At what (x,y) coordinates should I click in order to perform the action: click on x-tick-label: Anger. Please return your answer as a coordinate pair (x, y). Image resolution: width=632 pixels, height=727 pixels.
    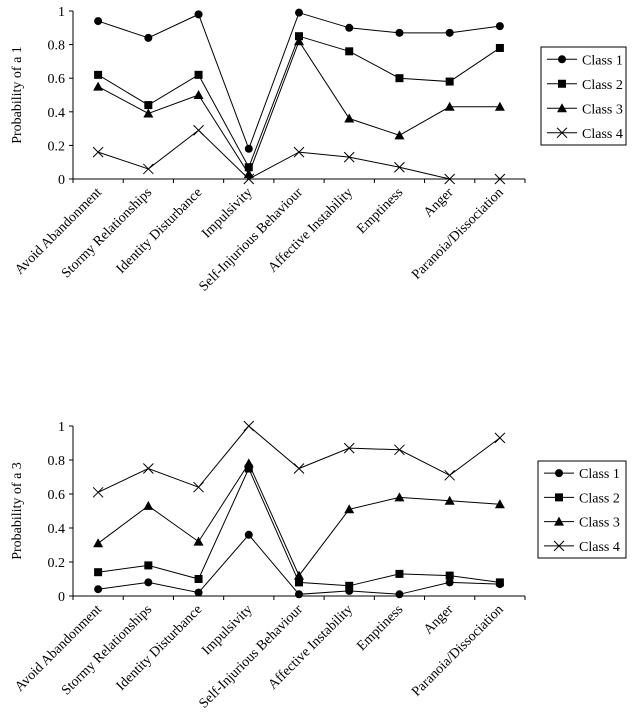
    Looking at the image, I should click on (439, 620).